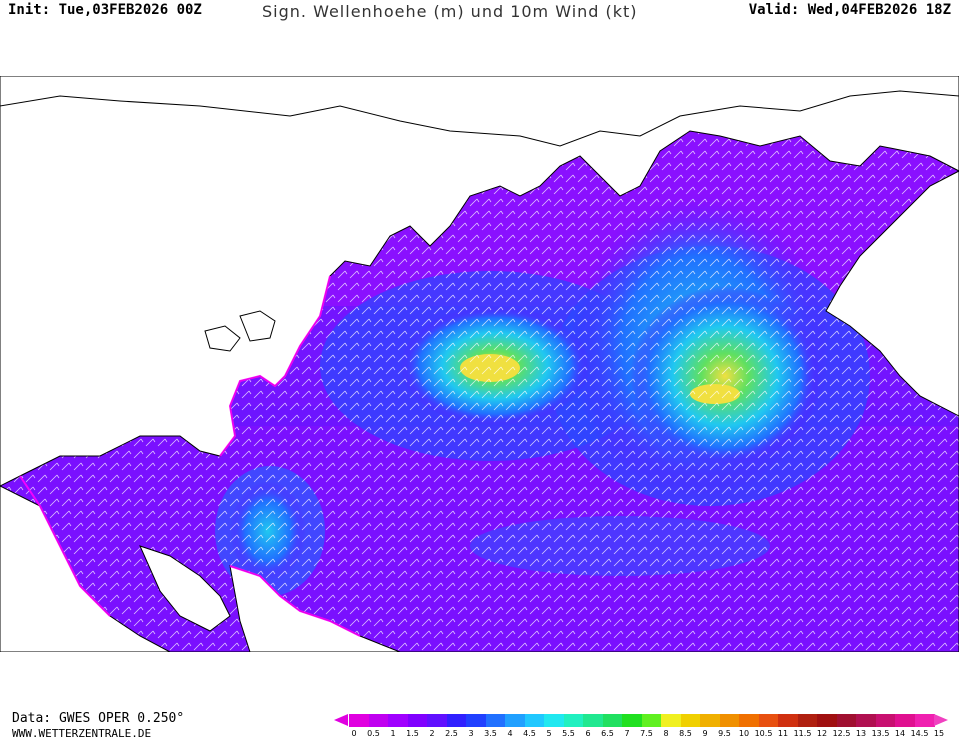 This screenshot has width=959, height=741. Describe the element at coordinates (919, 733) in the screenshot. I see `legend-tick-label: 14.5` at that location.